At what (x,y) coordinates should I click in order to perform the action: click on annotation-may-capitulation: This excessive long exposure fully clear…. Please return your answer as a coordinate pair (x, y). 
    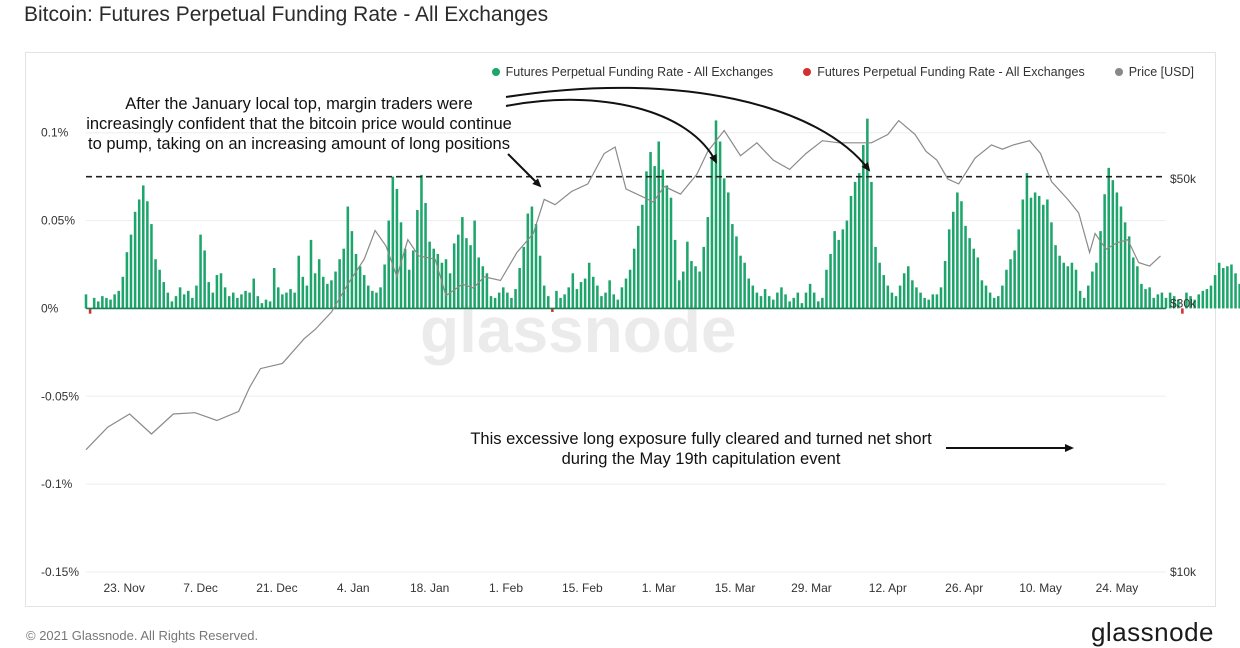
    Looking at the image, I should click on (701, 449).